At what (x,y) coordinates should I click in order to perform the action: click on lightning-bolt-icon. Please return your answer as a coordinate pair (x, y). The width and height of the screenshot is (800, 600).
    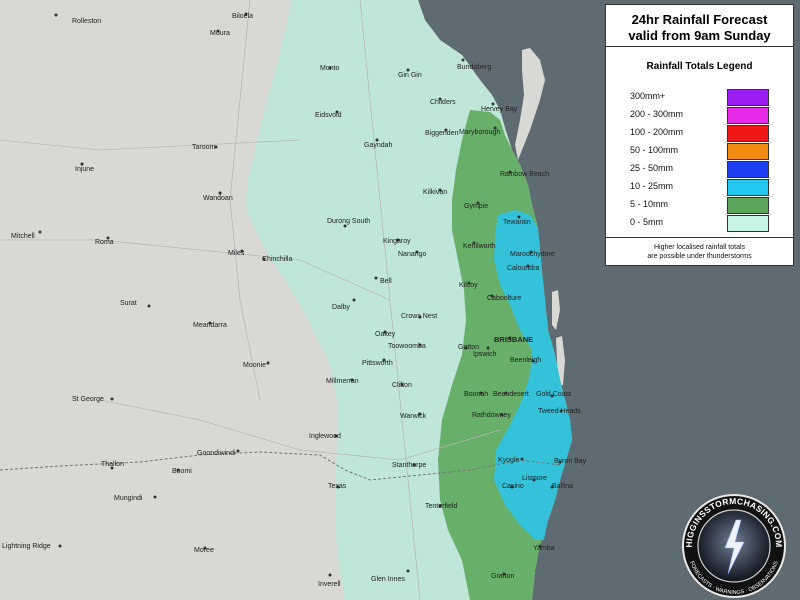
    Looking at the image, I should click on (734, 547).